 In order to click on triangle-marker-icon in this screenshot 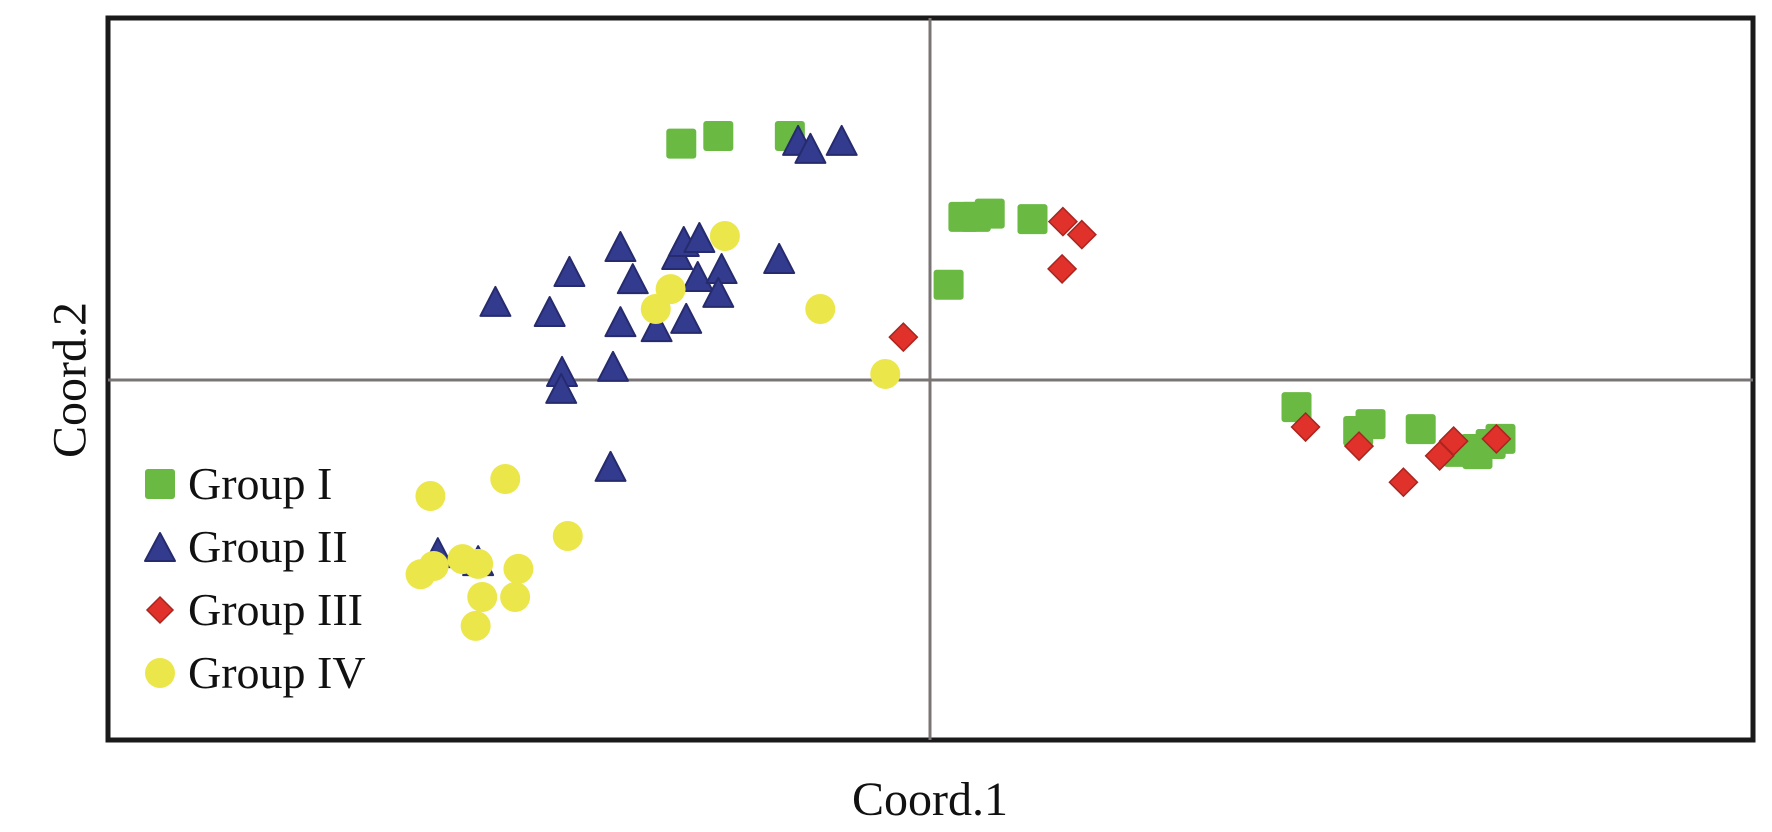, I will do `click(160, 546)`.